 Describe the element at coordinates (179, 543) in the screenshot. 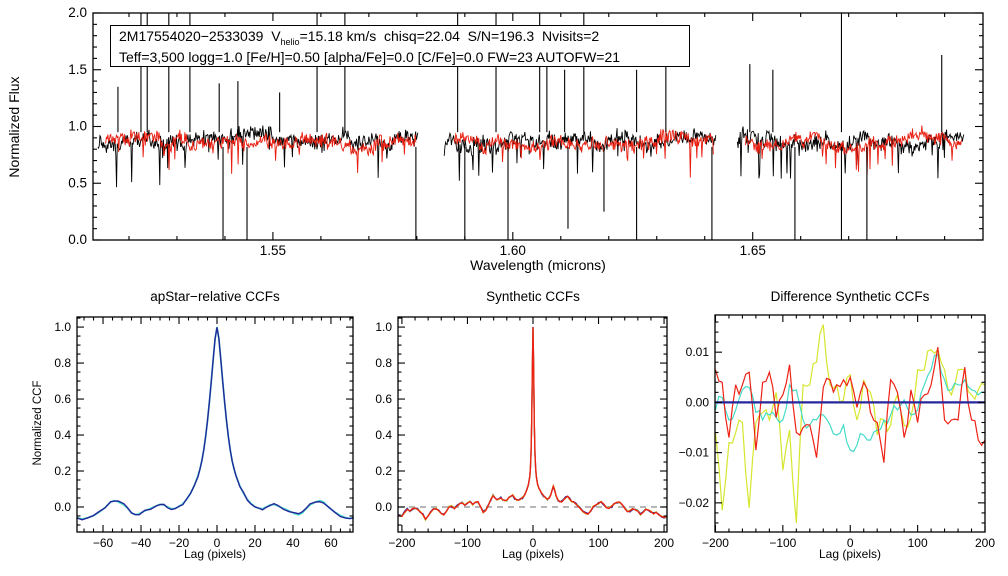

I see `x-tick-label: −20` at that location.